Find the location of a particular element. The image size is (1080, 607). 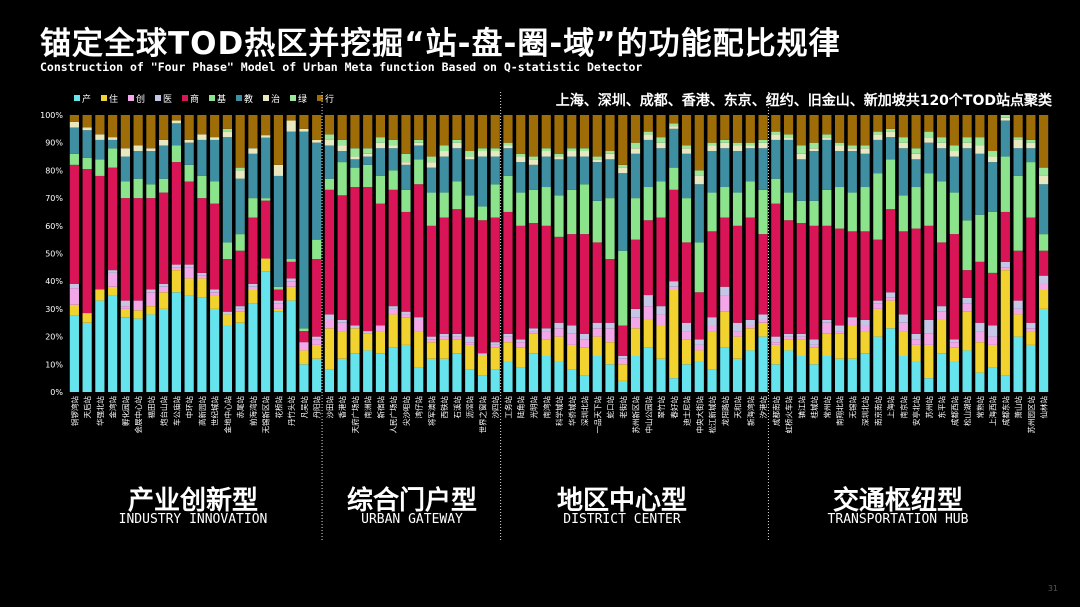

category-label: 南湾站 is located at coordinates (546, 407).